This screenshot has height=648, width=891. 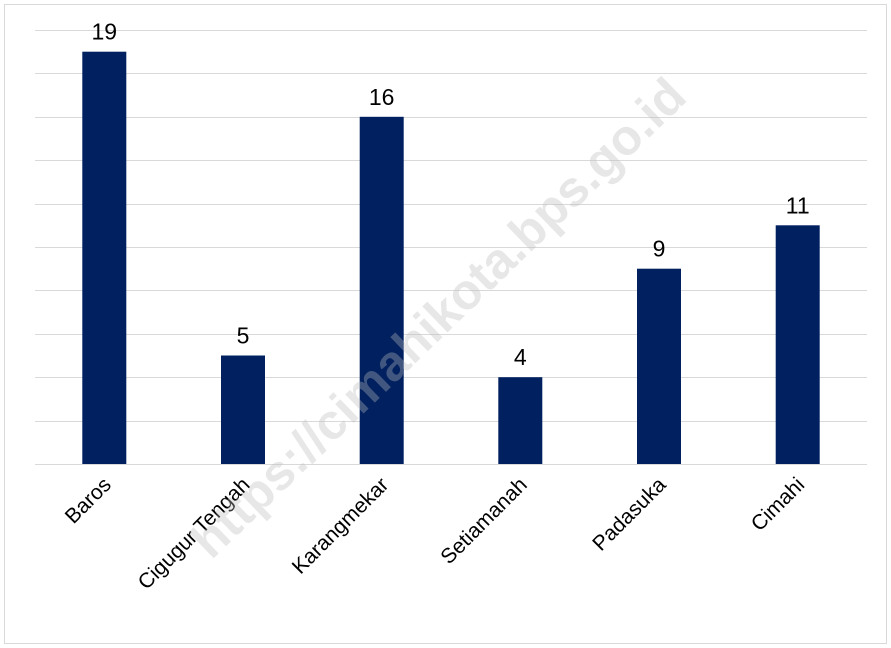 What do you see at coordinates (88, 500) in the screenshot?
I see `x-tick-label: Baros` at bounding box center [88, 500].